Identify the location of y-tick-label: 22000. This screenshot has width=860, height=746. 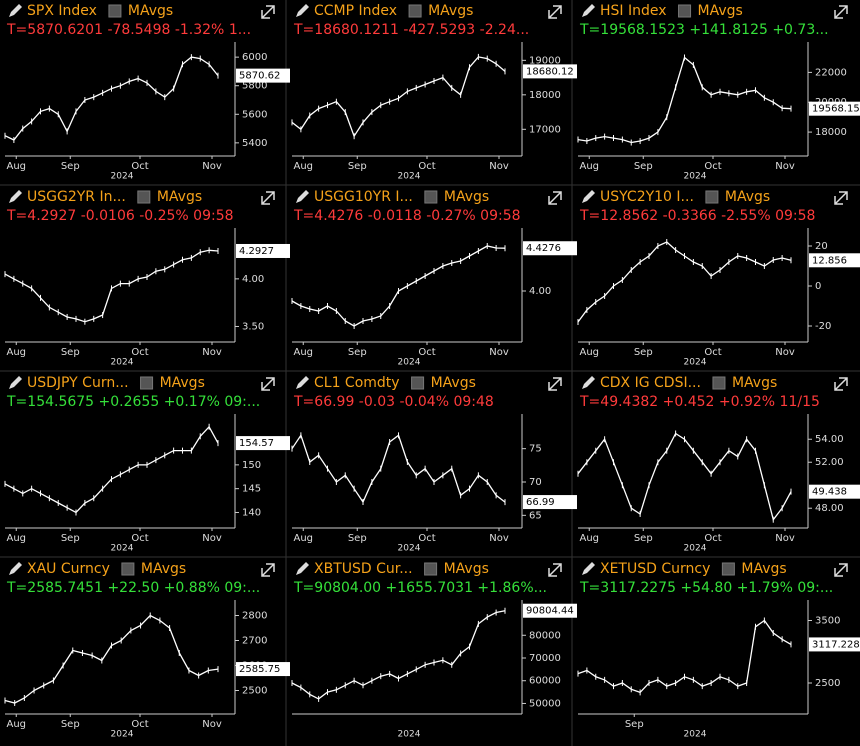
(831, 72).